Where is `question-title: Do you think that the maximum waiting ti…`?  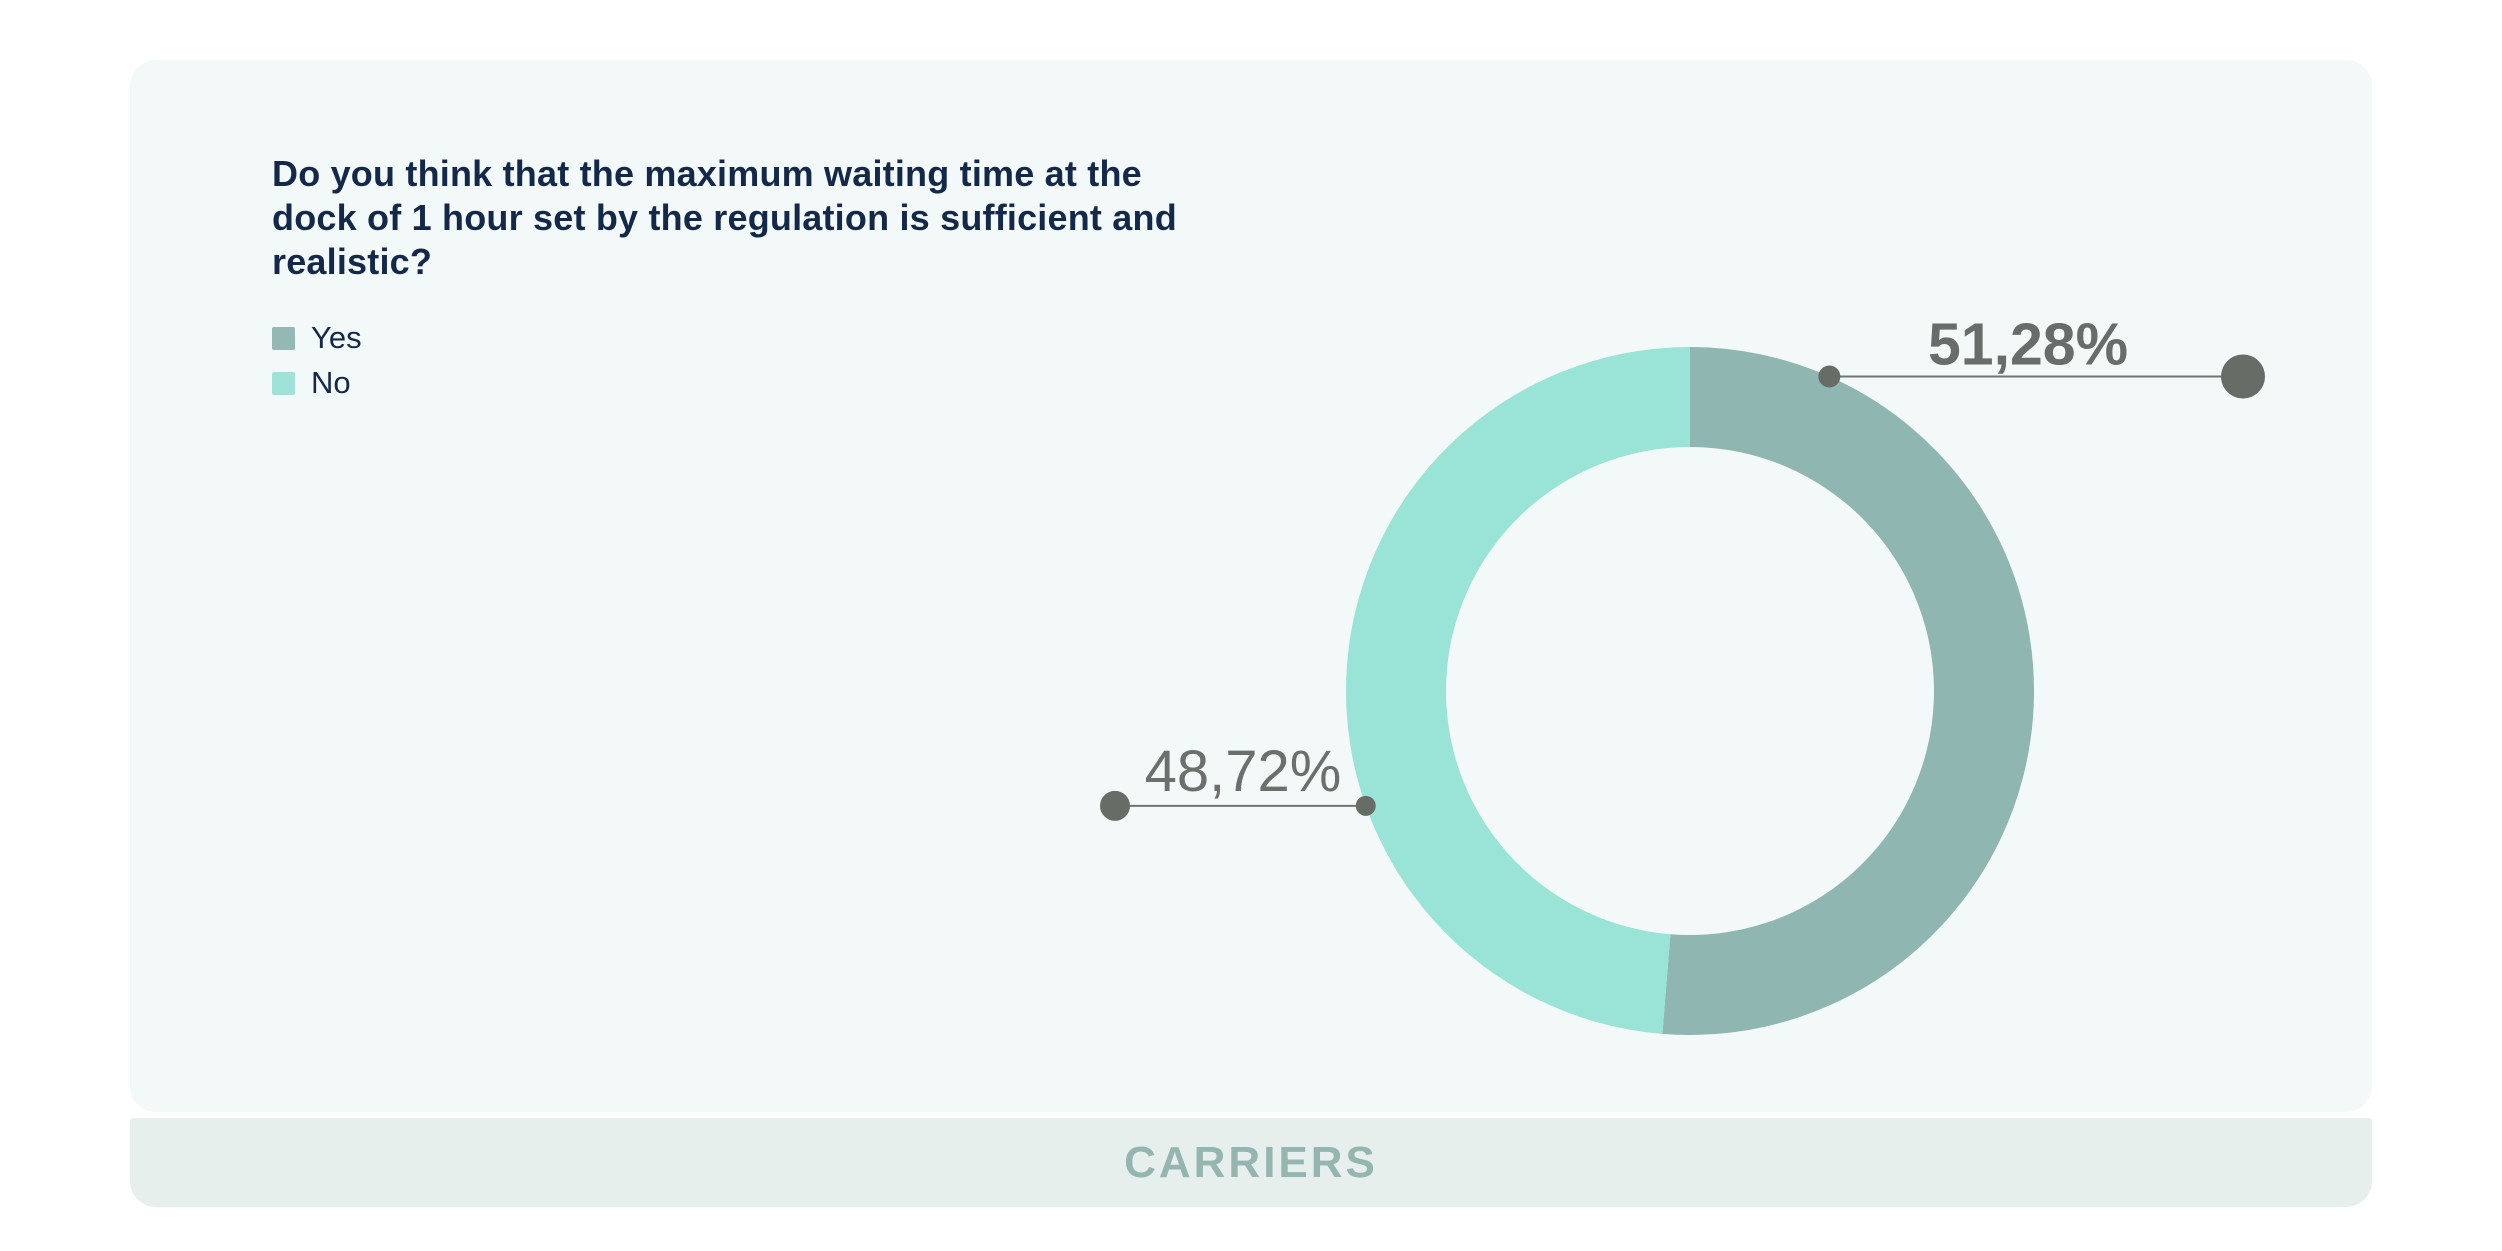
question-title: Do you think that the maximum waiting ti… is located at coordinates (724, 217).